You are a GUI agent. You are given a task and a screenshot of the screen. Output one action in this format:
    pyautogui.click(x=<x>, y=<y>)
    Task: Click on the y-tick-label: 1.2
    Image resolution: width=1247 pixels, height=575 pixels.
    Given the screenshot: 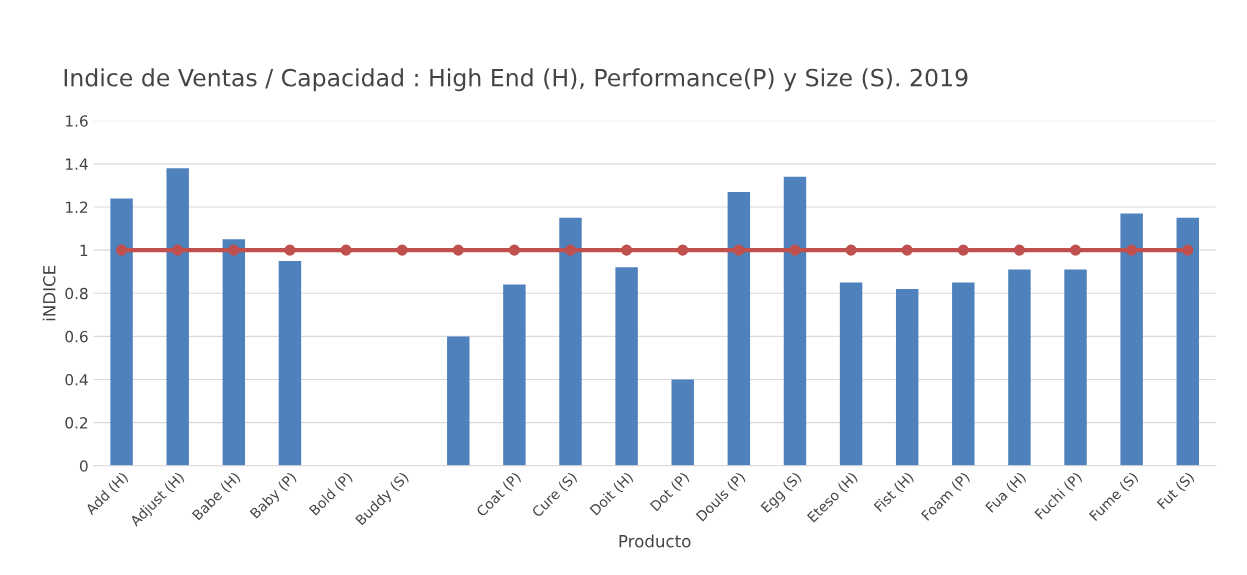 What is the action you would take?
    pyautogui.click(x=77, y=207)
    